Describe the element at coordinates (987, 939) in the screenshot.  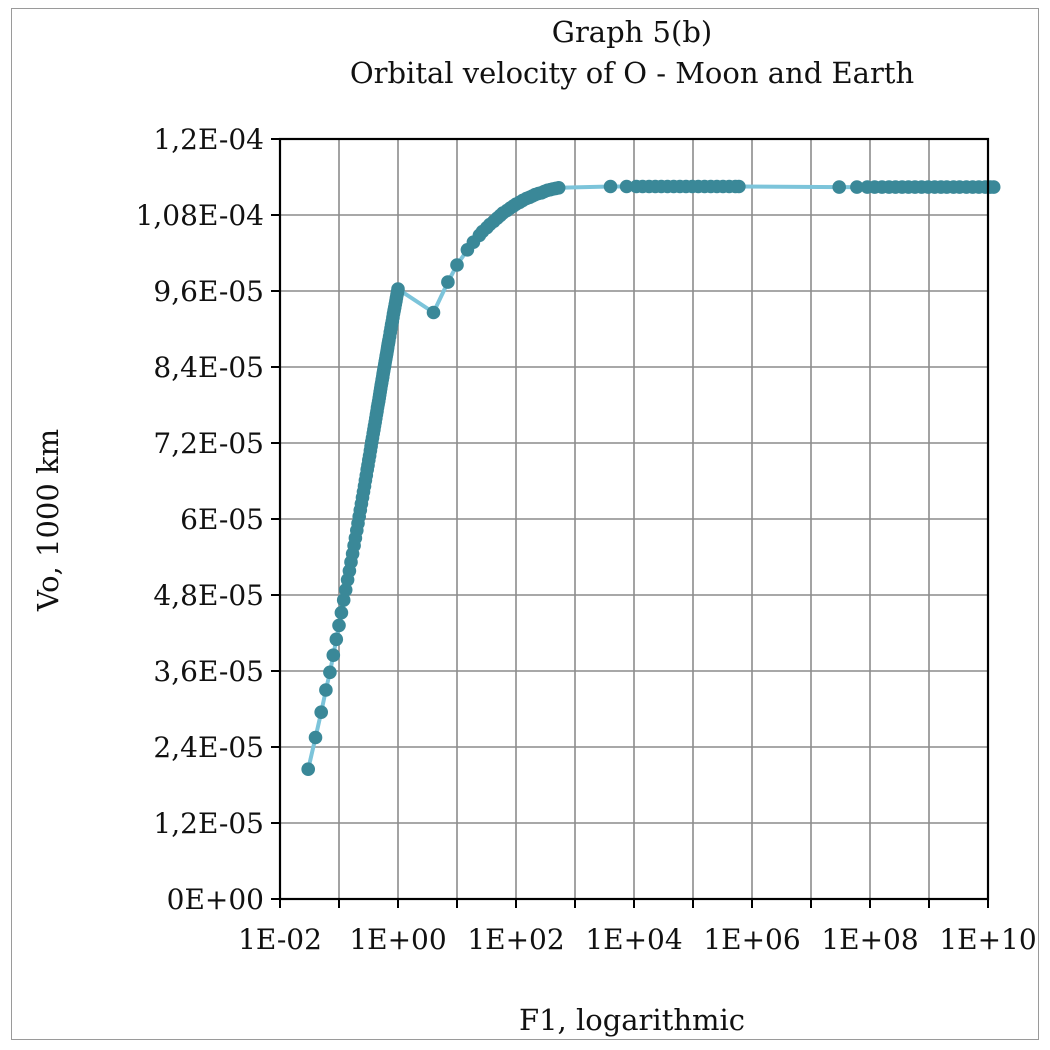
I see `x-tick-label: 1E+10` at that location.